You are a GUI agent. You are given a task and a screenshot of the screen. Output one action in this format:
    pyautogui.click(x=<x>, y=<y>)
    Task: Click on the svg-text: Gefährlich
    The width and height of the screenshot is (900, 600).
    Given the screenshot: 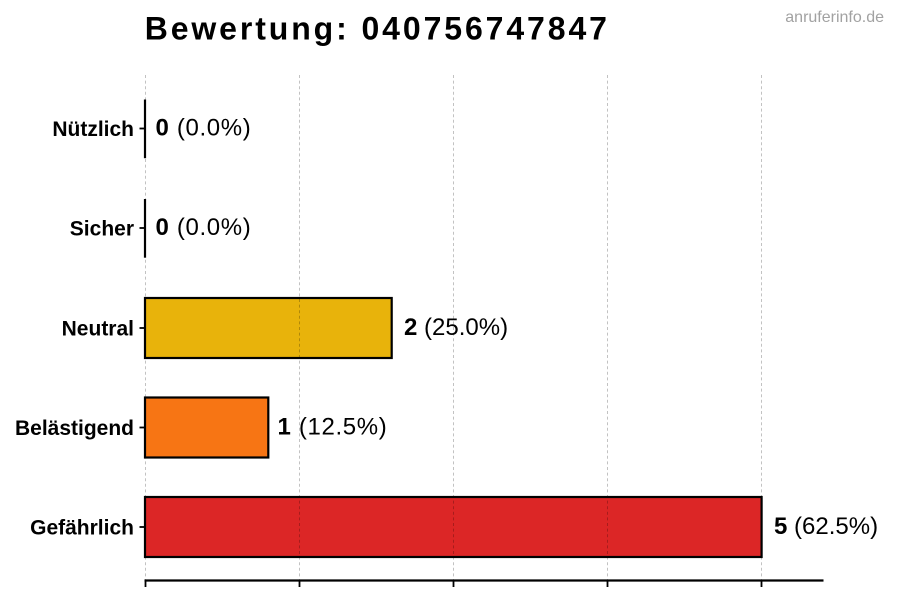 What is the action you would take?
    pyautogui.click(x=82, y=528)
    